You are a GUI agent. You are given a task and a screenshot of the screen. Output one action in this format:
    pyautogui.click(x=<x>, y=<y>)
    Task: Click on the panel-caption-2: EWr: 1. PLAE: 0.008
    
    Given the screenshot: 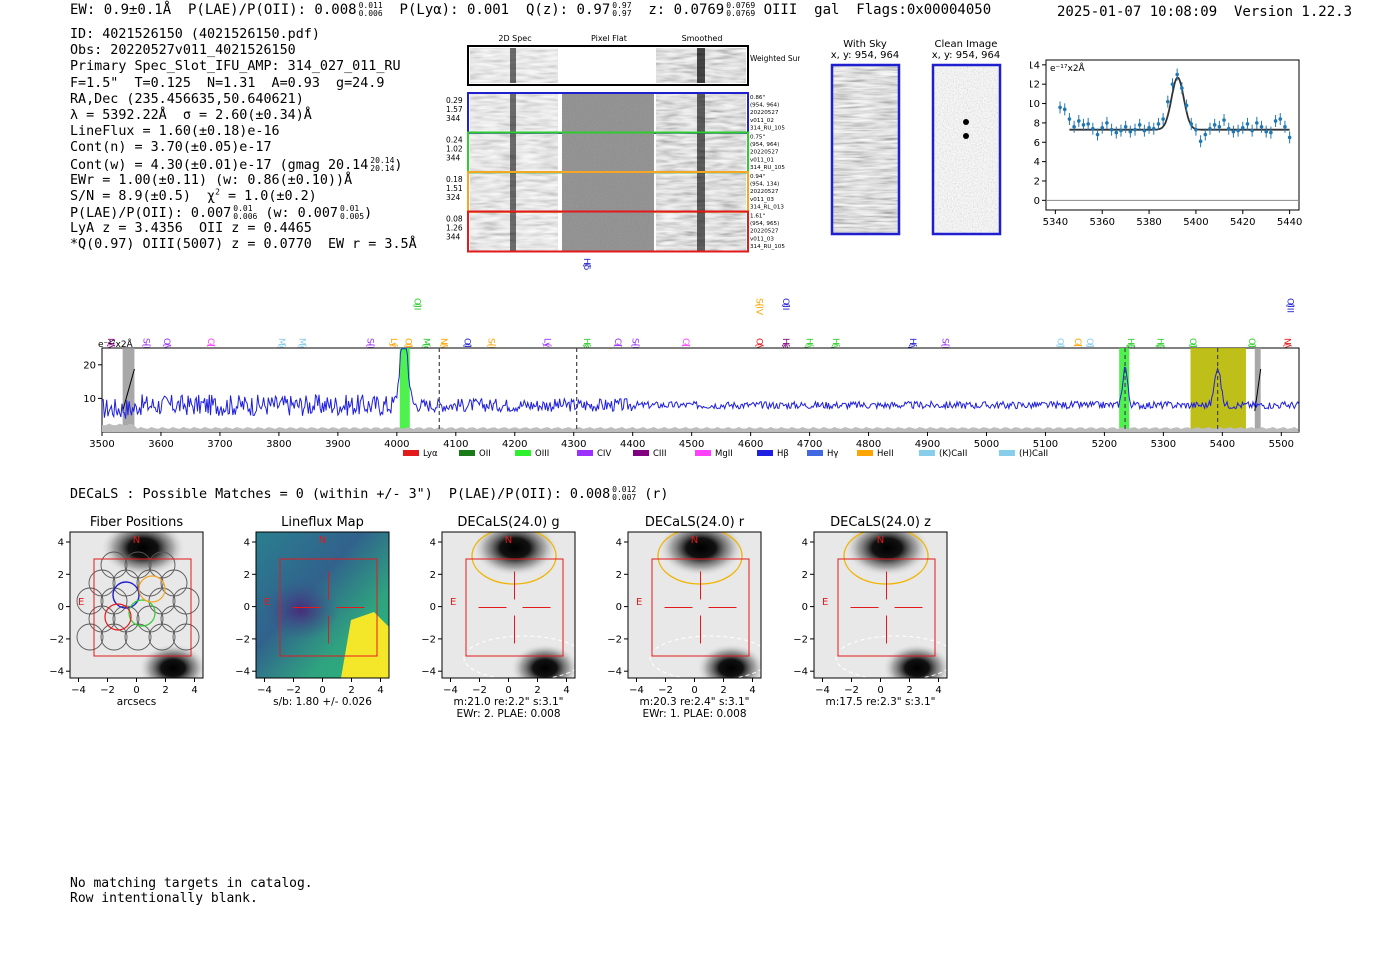 What is the action you would take?
    pyautogui.click(x=694, y=714)
    